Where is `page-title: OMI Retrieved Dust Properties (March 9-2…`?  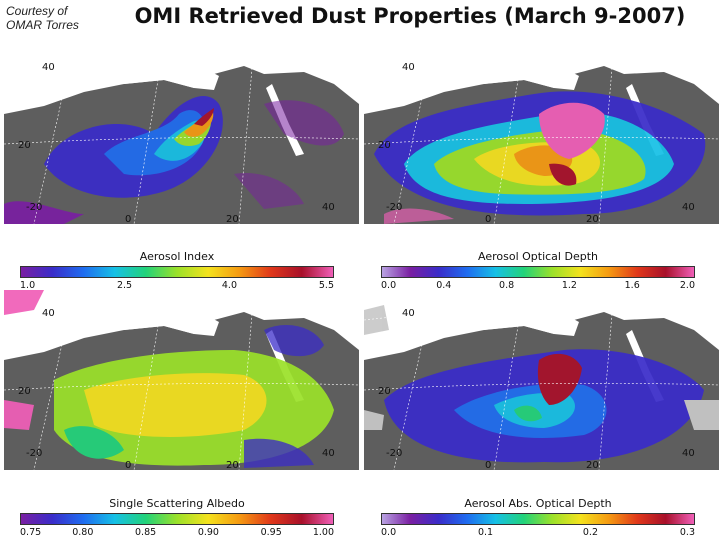
page-title: OMI Retrieved Dust Properties (March 9-2… is located at coordinates (410, 16).